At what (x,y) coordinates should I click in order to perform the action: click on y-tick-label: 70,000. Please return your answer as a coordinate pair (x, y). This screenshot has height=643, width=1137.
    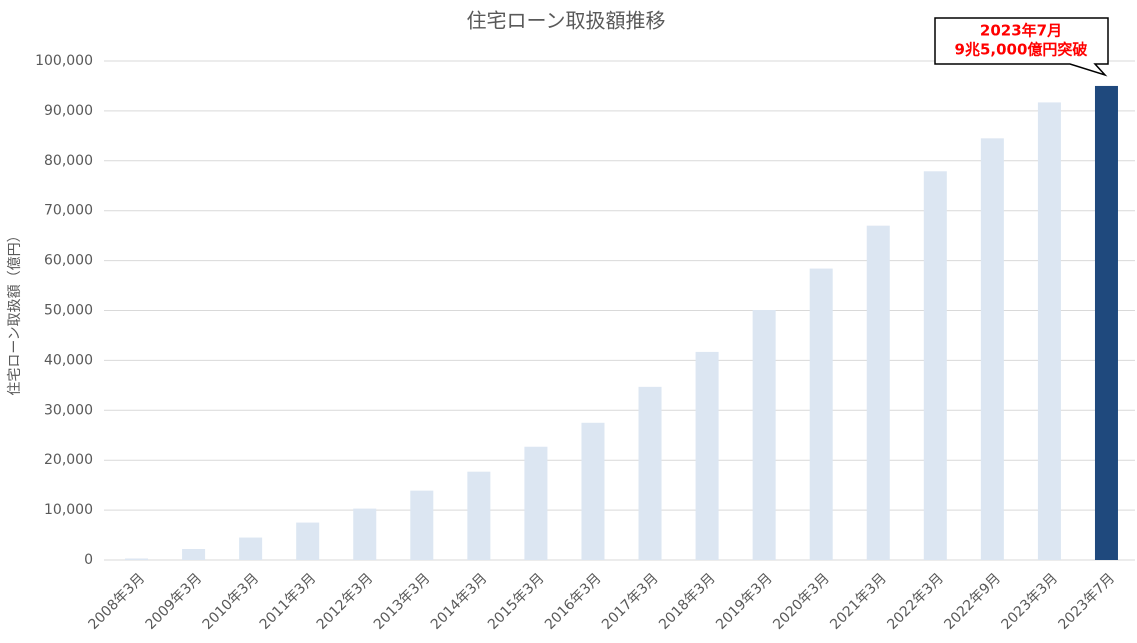
    Looking at the image, I should click on (68, 211).